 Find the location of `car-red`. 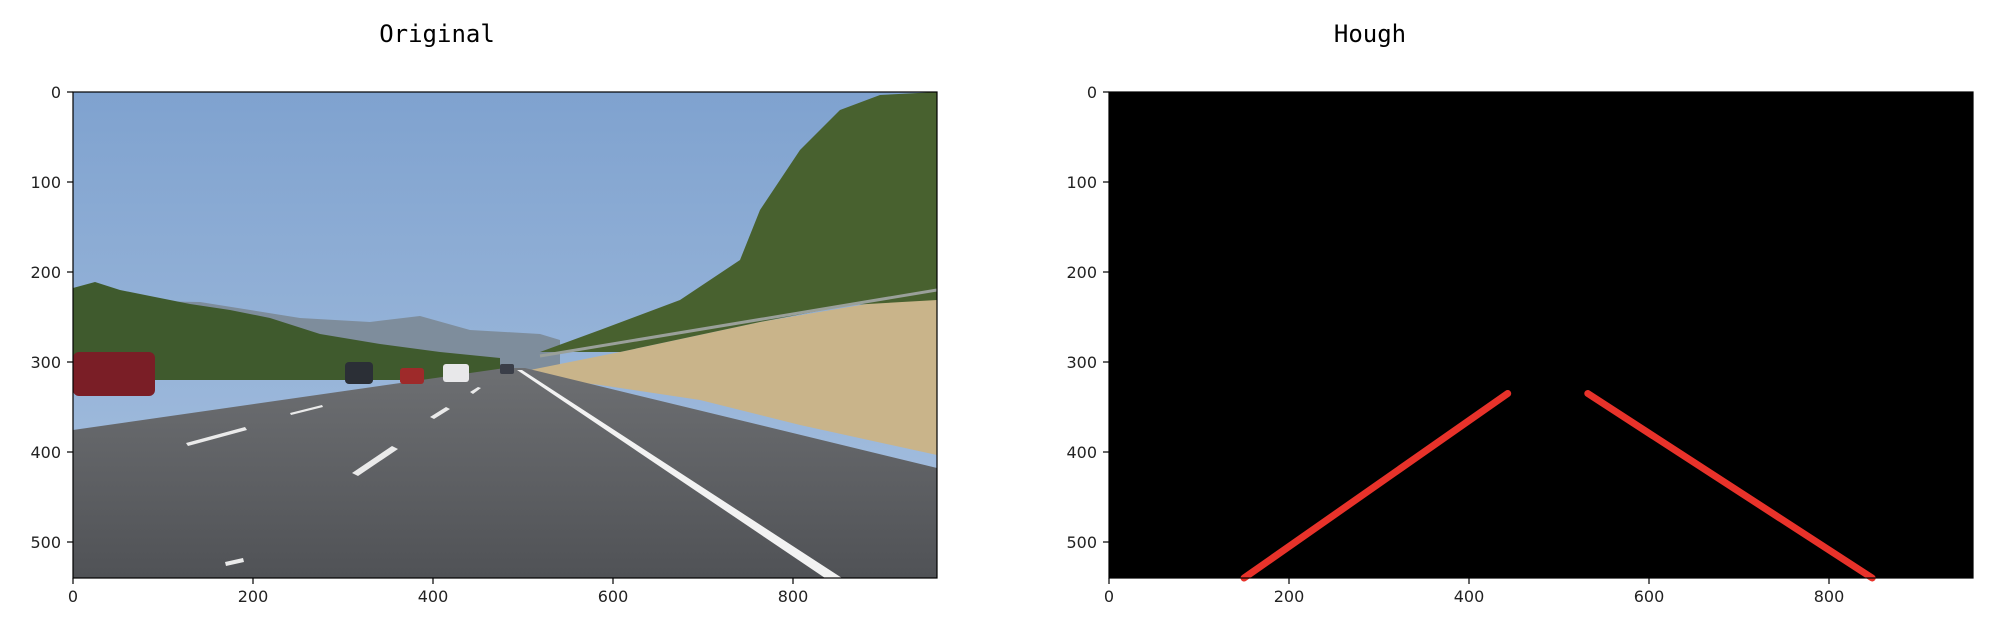

car-red is located at coordinates (412, 376).